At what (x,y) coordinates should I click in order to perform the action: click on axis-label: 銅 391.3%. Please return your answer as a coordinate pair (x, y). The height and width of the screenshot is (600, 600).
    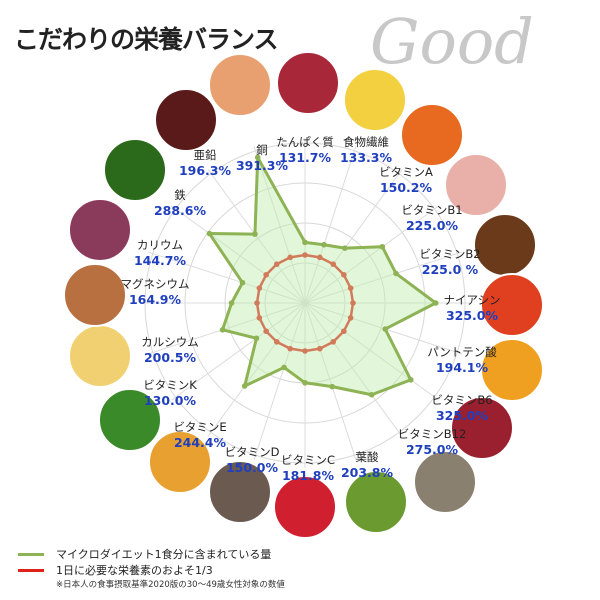
    Looking at the image, I should click on (262, 158).